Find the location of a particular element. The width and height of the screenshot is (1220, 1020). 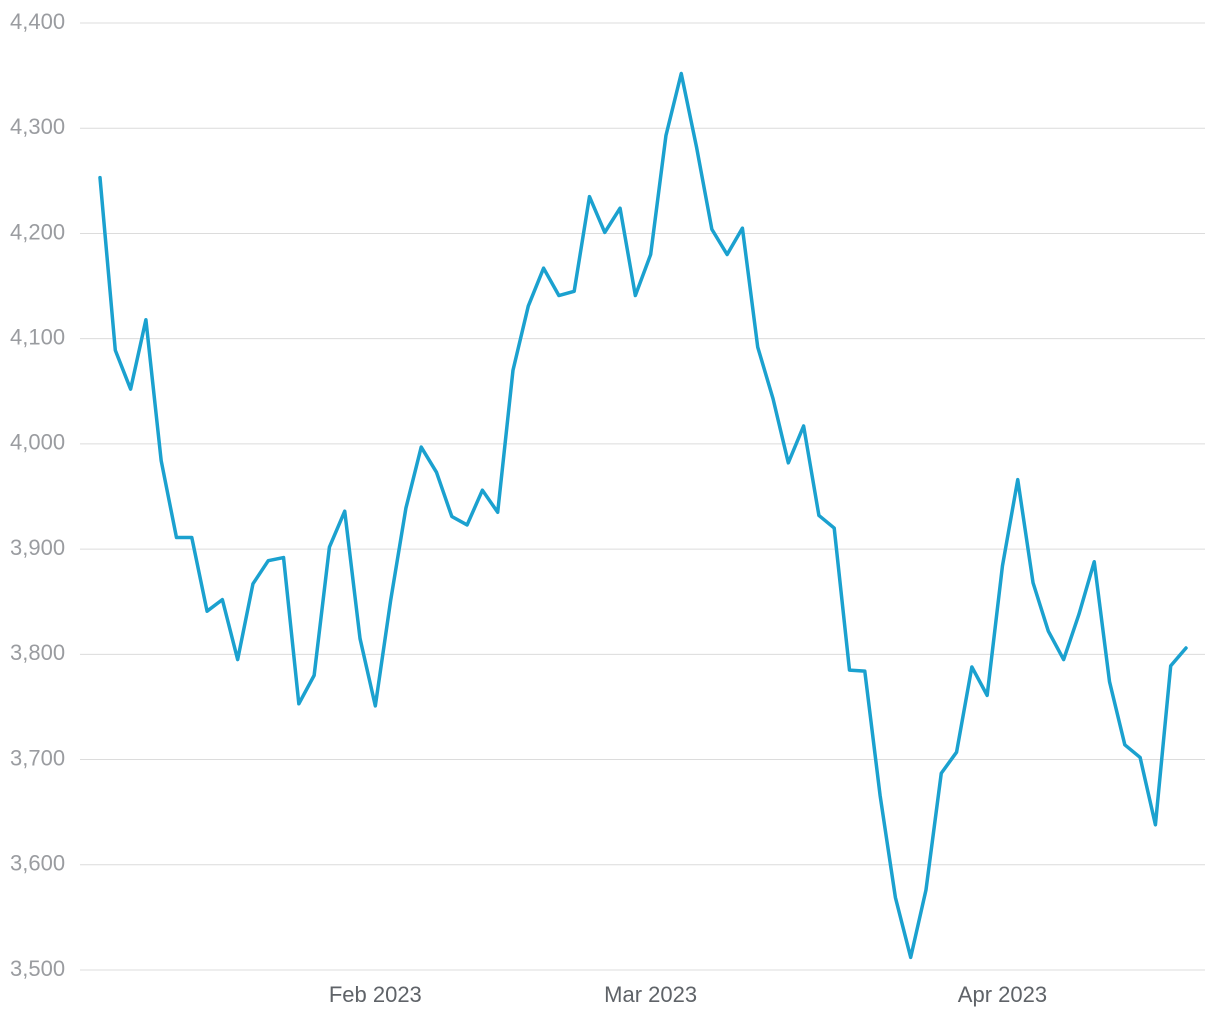

x-tick-label: Apr 2023 is located at coordinates (1002, 994).